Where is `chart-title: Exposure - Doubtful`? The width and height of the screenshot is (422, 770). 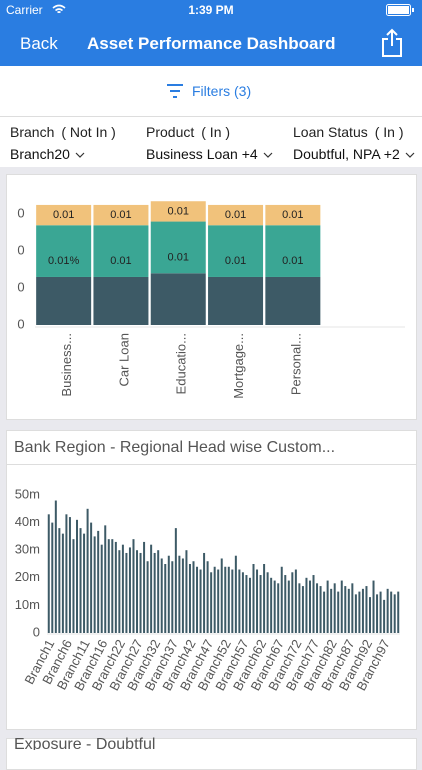 chart-title: Exposure - Doubtful is located at coordinates (84, 743).